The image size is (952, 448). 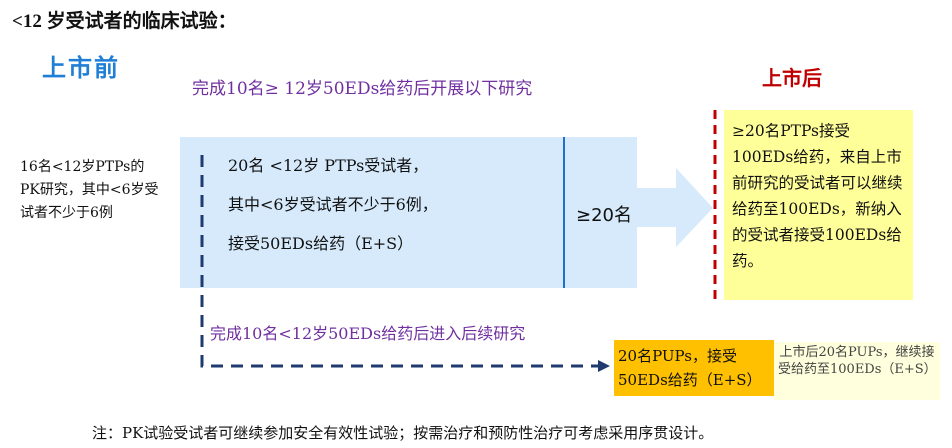 What do you see at coordinates (89, 190) in the screenshot?
I see `pk-study-text: 16名<12岁PTPs的PK研究，其中<6岁受试者不少于6例` at bounding box center [89, 190].